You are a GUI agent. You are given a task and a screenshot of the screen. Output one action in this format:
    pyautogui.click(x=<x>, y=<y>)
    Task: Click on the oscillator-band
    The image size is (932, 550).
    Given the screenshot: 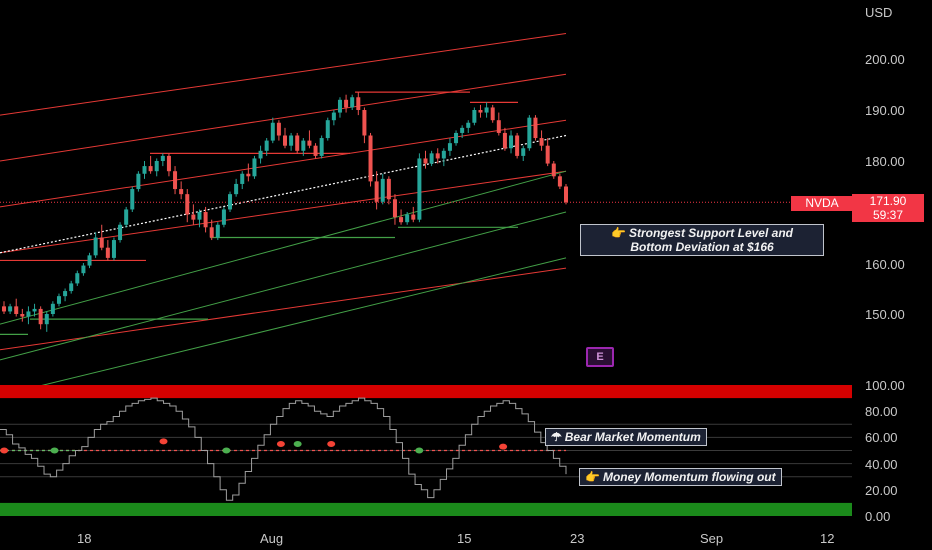 What is the action you would take?
    pyautogui.click(x=426, y=509)
    